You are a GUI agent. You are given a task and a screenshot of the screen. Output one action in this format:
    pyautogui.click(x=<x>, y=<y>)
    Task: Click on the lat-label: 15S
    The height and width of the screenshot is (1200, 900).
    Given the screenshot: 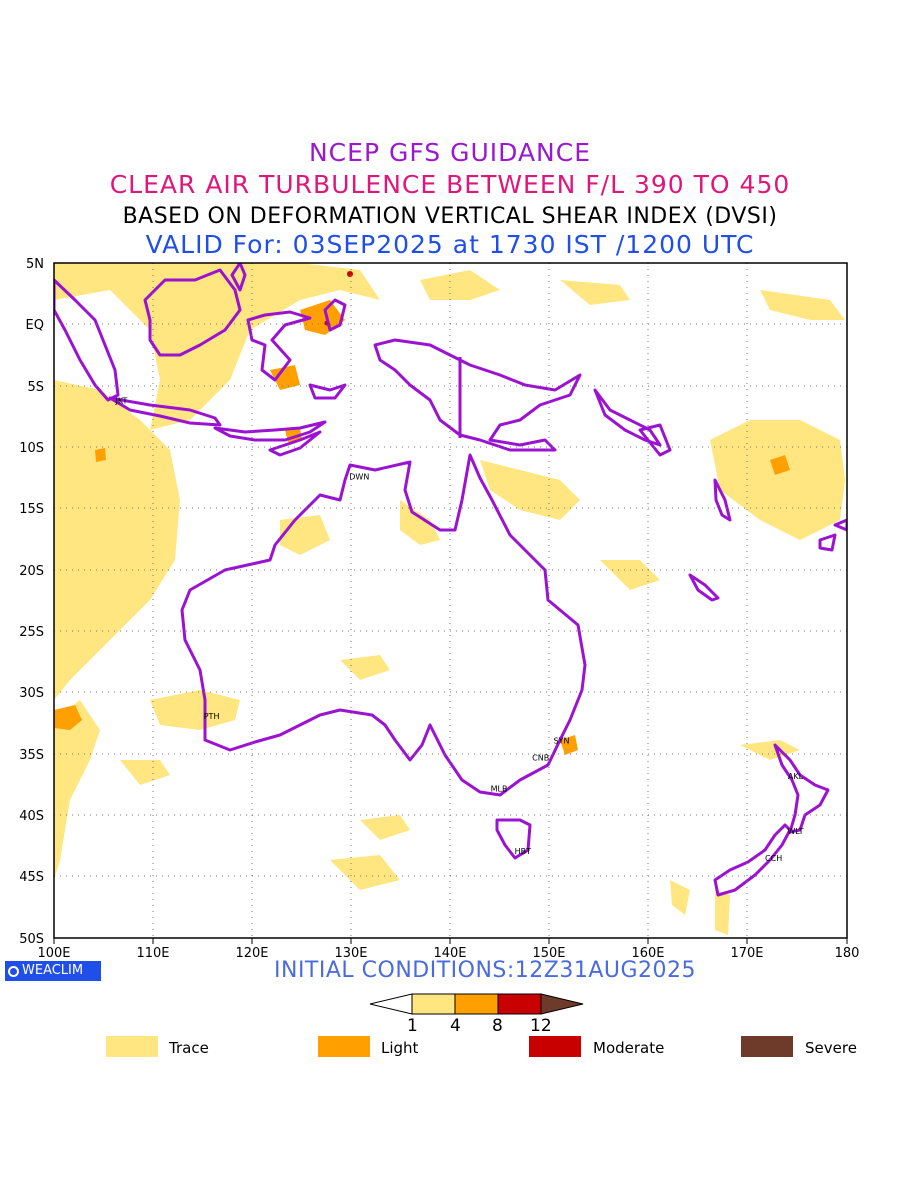 What is the action you would take?
    pyautogui.click(x=31, y=509)
    